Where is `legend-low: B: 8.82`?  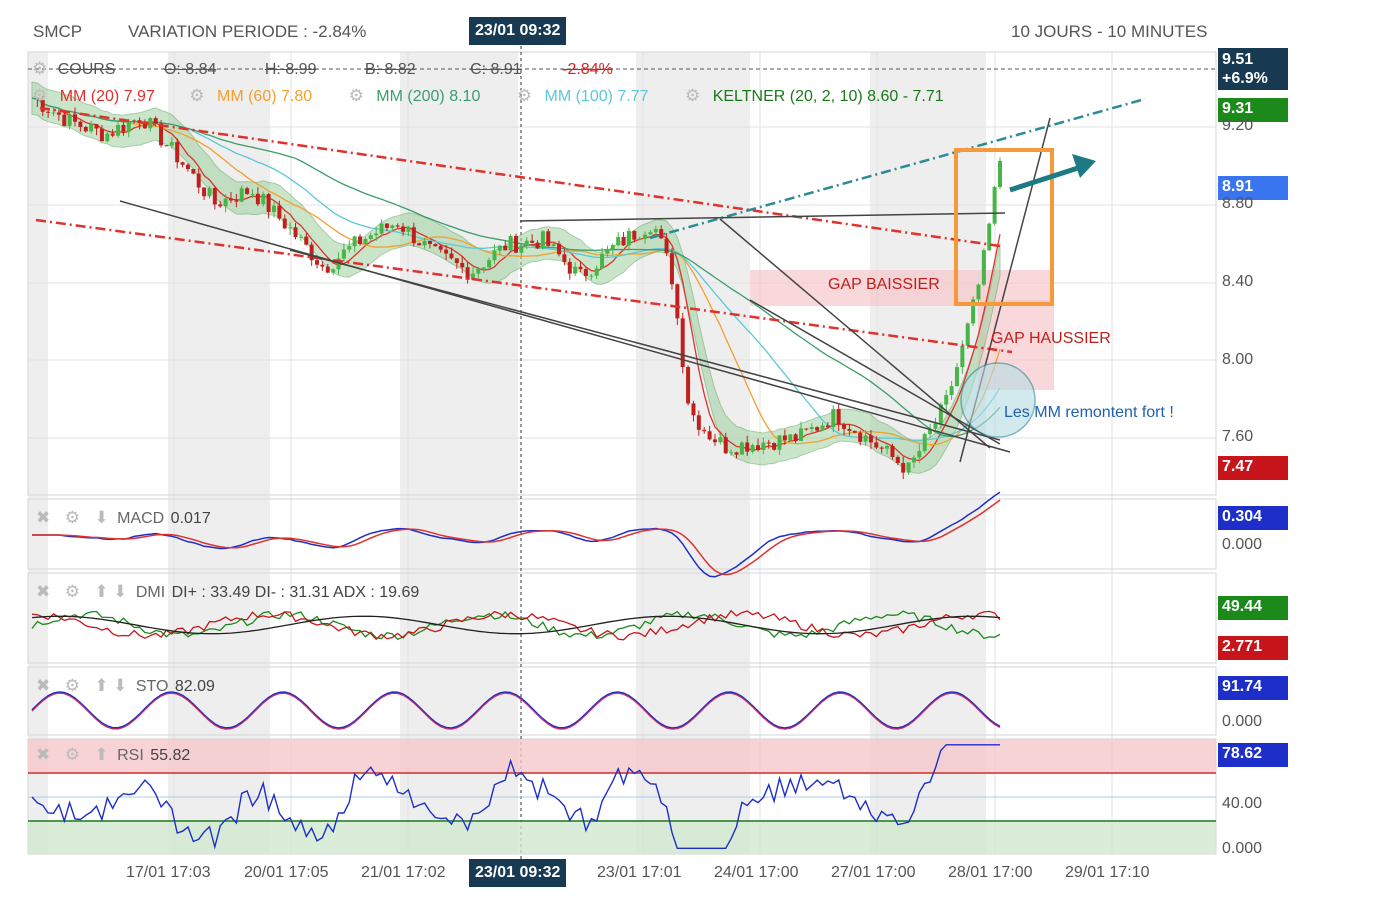 legend-low: B: 8.82 is located at coordinates (390, 69).